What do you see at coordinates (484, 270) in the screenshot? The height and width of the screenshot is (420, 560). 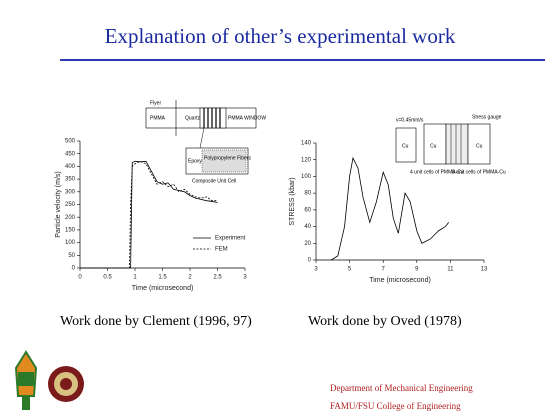 I see `x-tick-label: 13` at bounding box center [484, 270].